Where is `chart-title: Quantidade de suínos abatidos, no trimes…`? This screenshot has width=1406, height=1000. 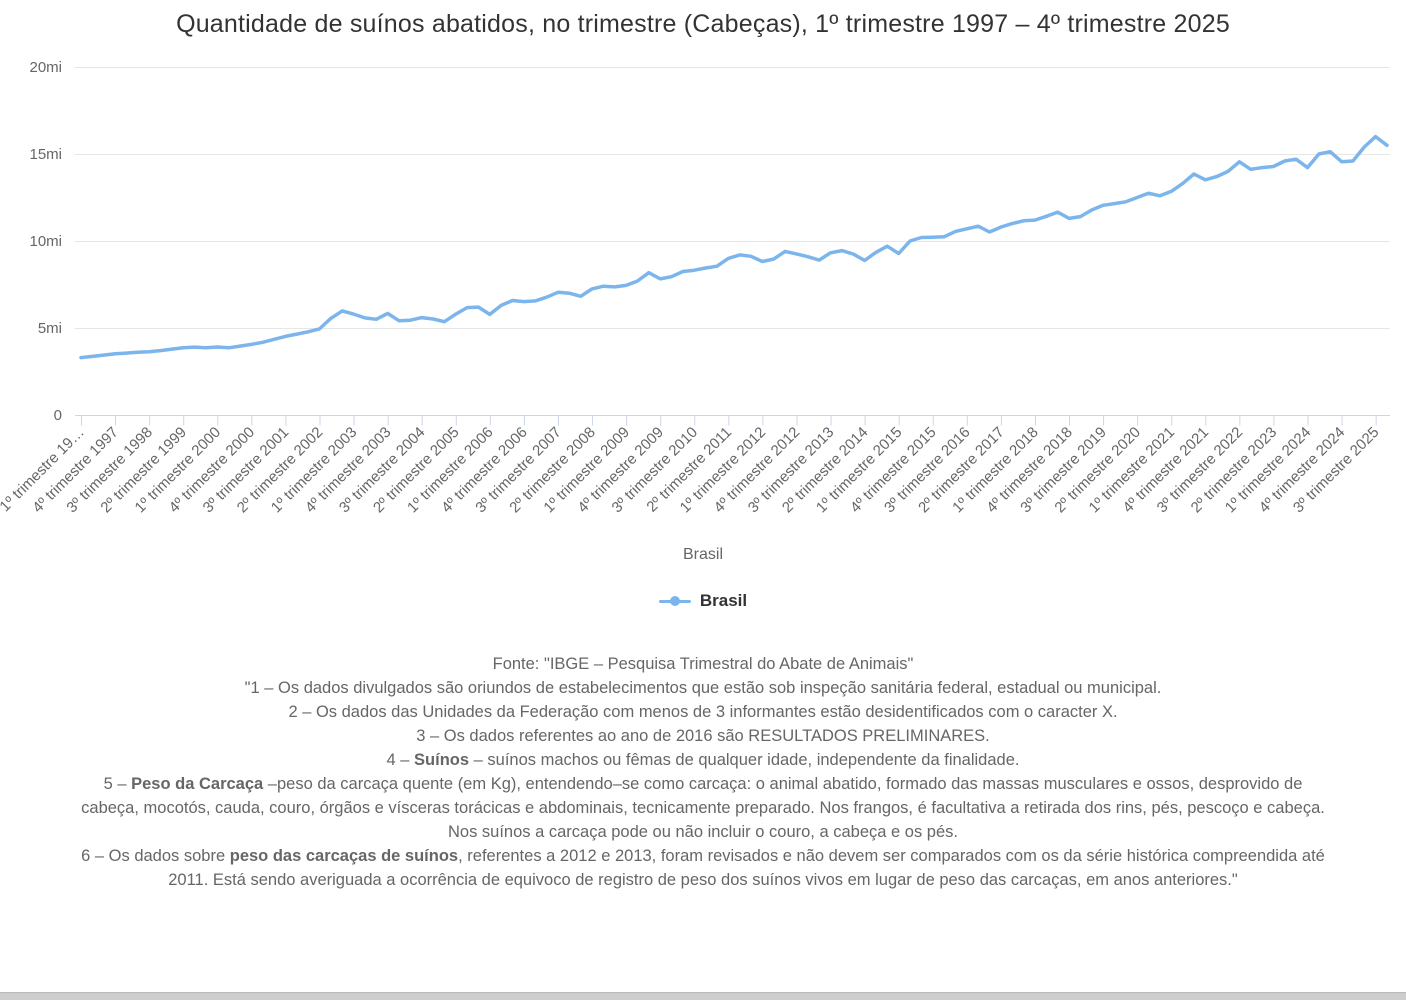
chart-title: Quantidade de suínos abatidos, no trimes… is located at coordinates (703, 24).